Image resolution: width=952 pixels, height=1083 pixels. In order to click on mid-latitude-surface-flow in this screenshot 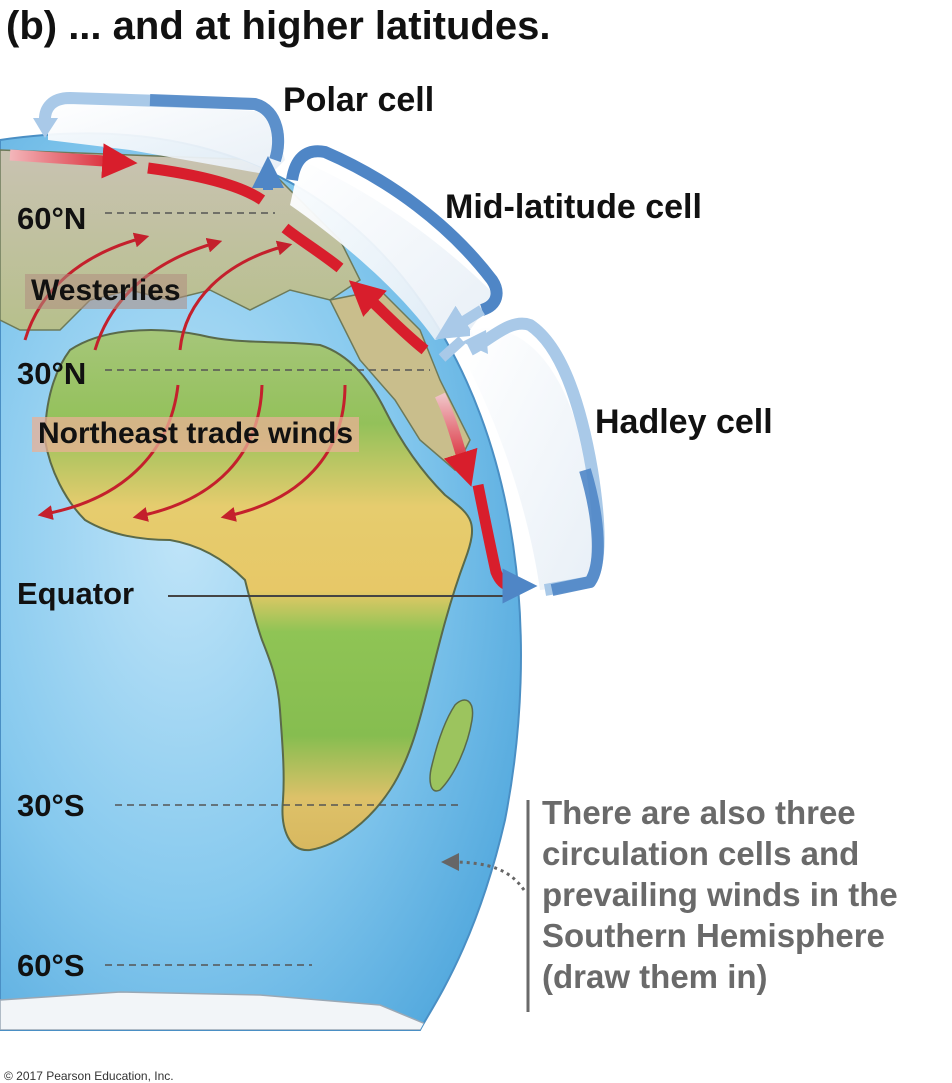, I will do `click(388, 317)`.